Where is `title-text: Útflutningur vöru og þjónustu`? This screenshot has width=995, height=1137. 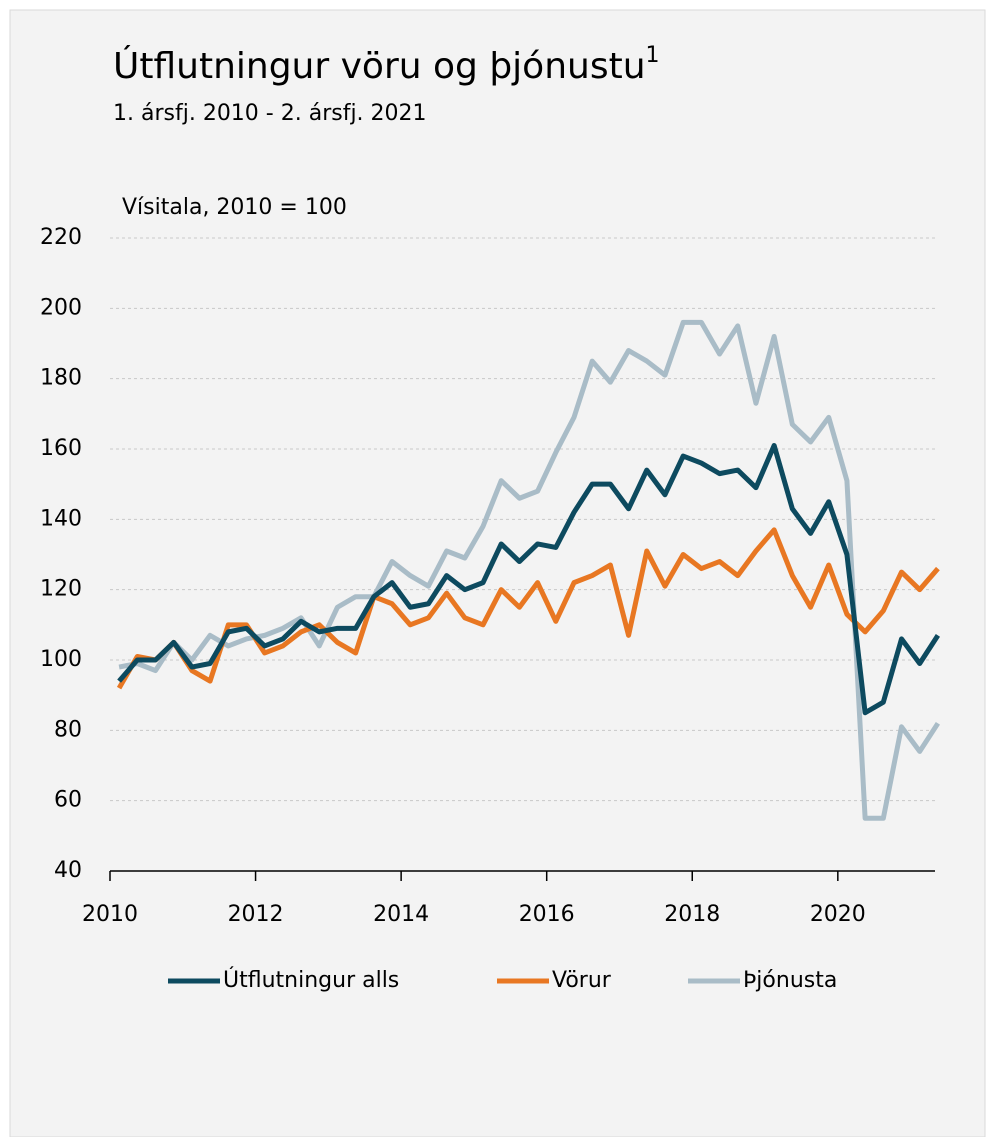 title-text: Útflutningur vöru og þjónustu is located at coordinates (379, 66).